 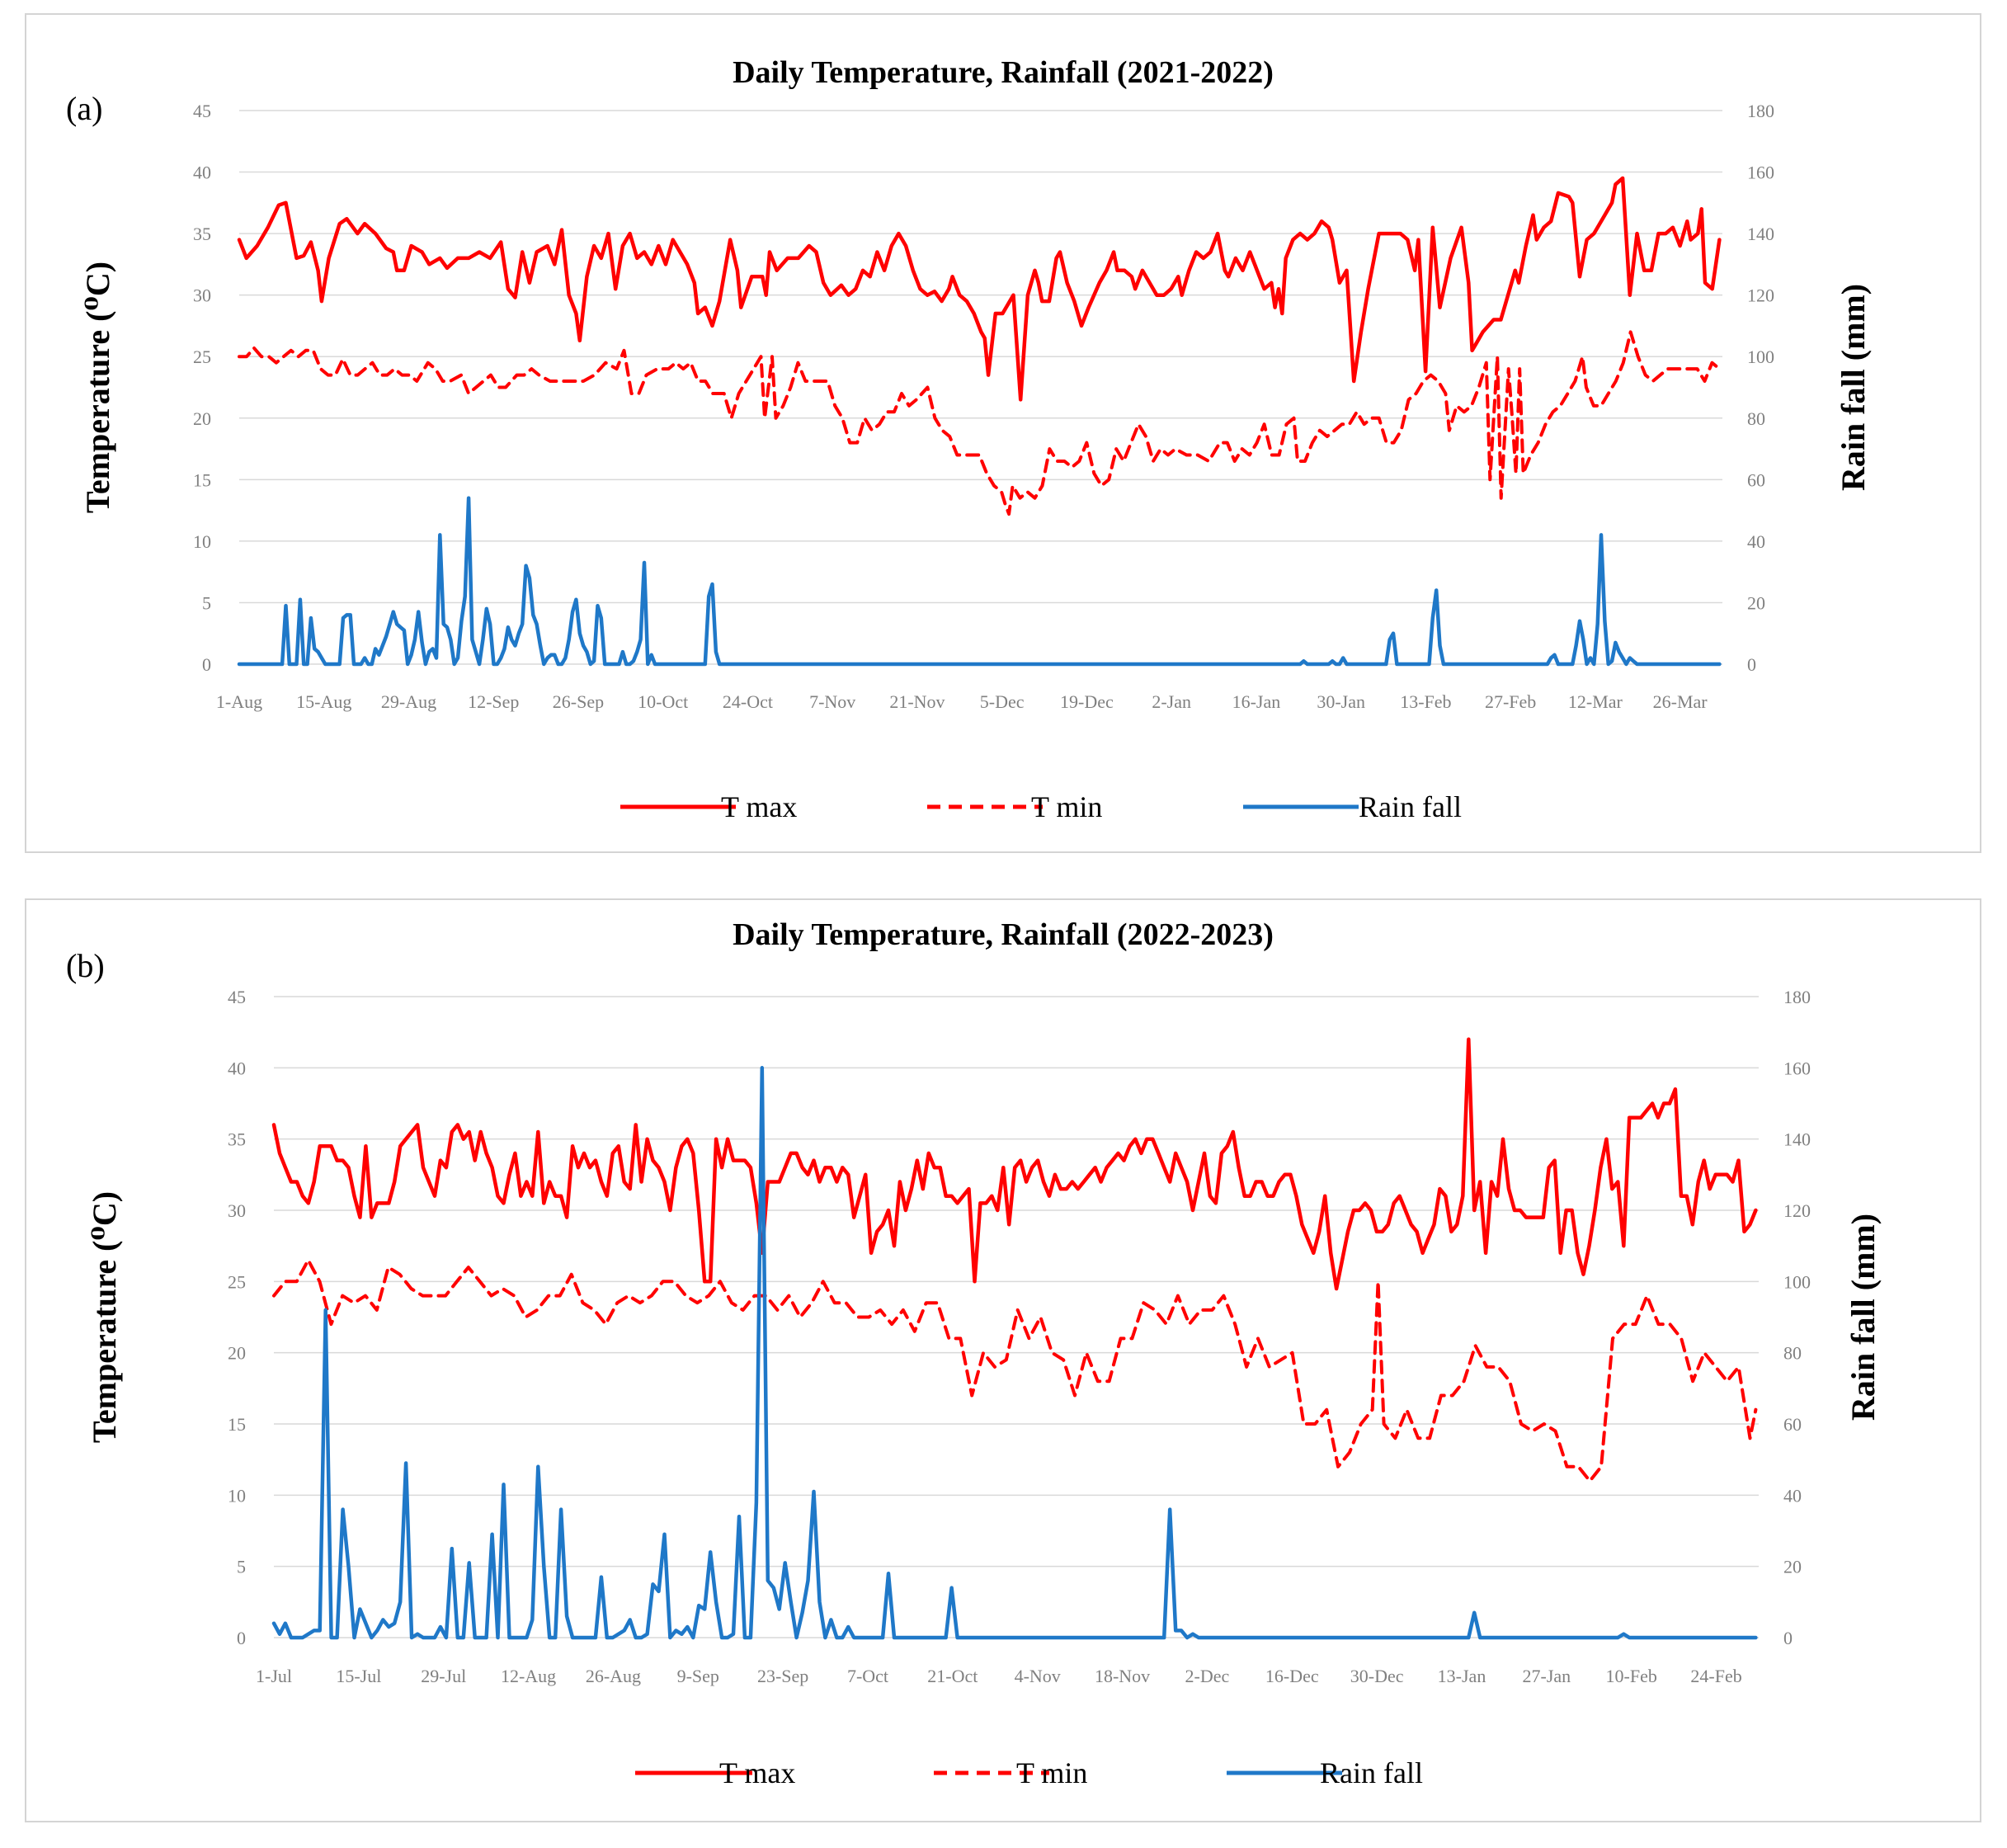 What do you see at coordinates (1510, 701) in the screenshot?
I see `x-tick-label: 27-Feb` at bounding box center [1510, 701].